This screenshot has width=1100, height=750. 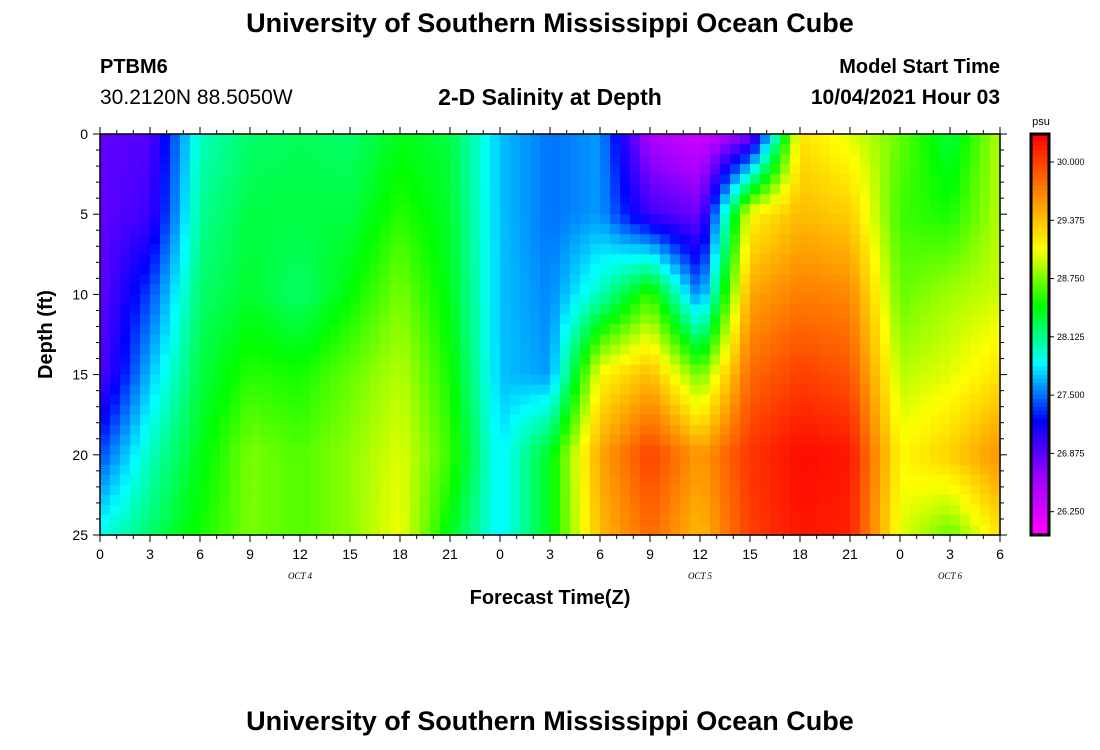 What do you see at coordinates (1040, 184) in the screenshot?
I see `colorbar-segment` at bounding box center [1040, 184].